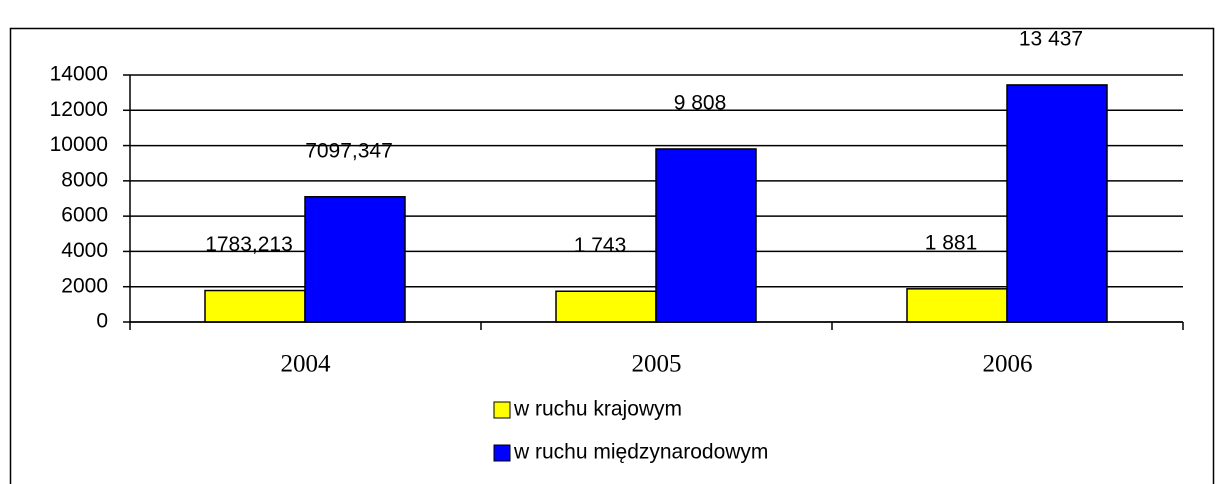 This screenshot has height=484, width=1226. Describe the element at coordinates (349, 150) in the screenshot. I see `data-label: 7097,347` at that location.